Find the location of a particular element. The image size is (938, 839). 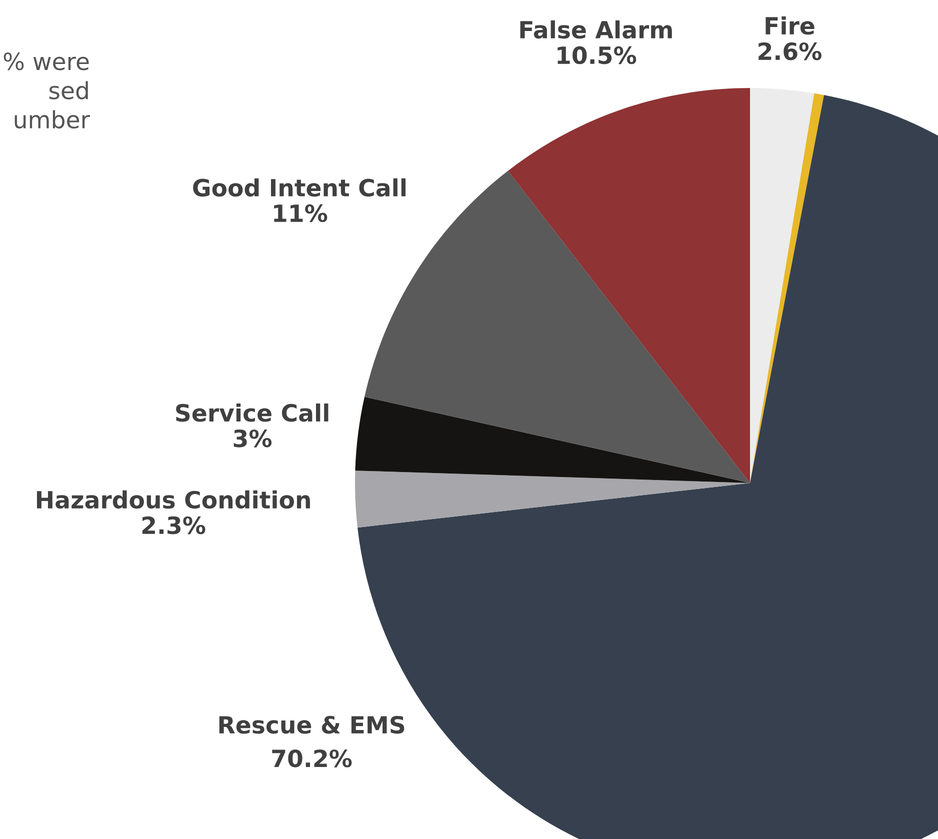

data-label: 3% is located at coordinates (253, 438).